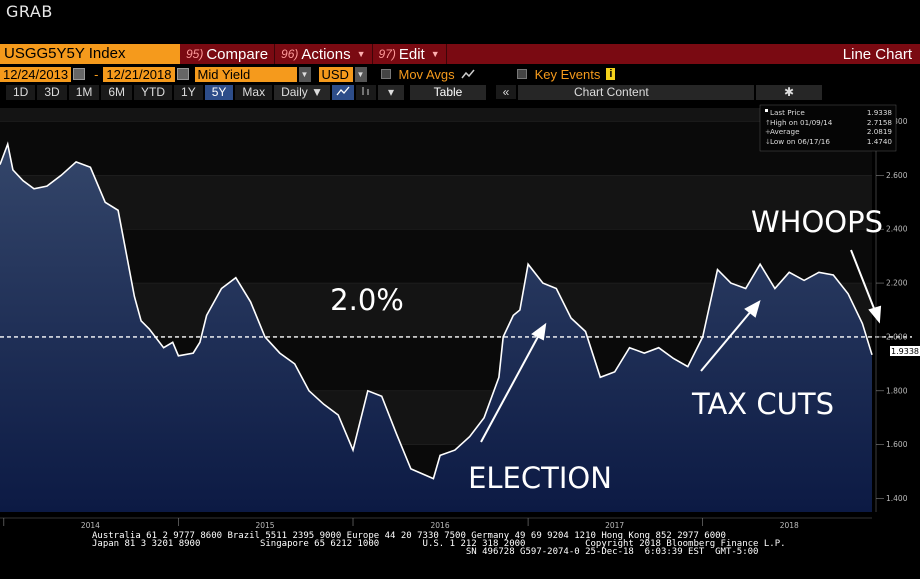  Describe the element at coordinates (817, 222) in the screenshot. I see `whoops-annotation: WHOOPS` at that location.